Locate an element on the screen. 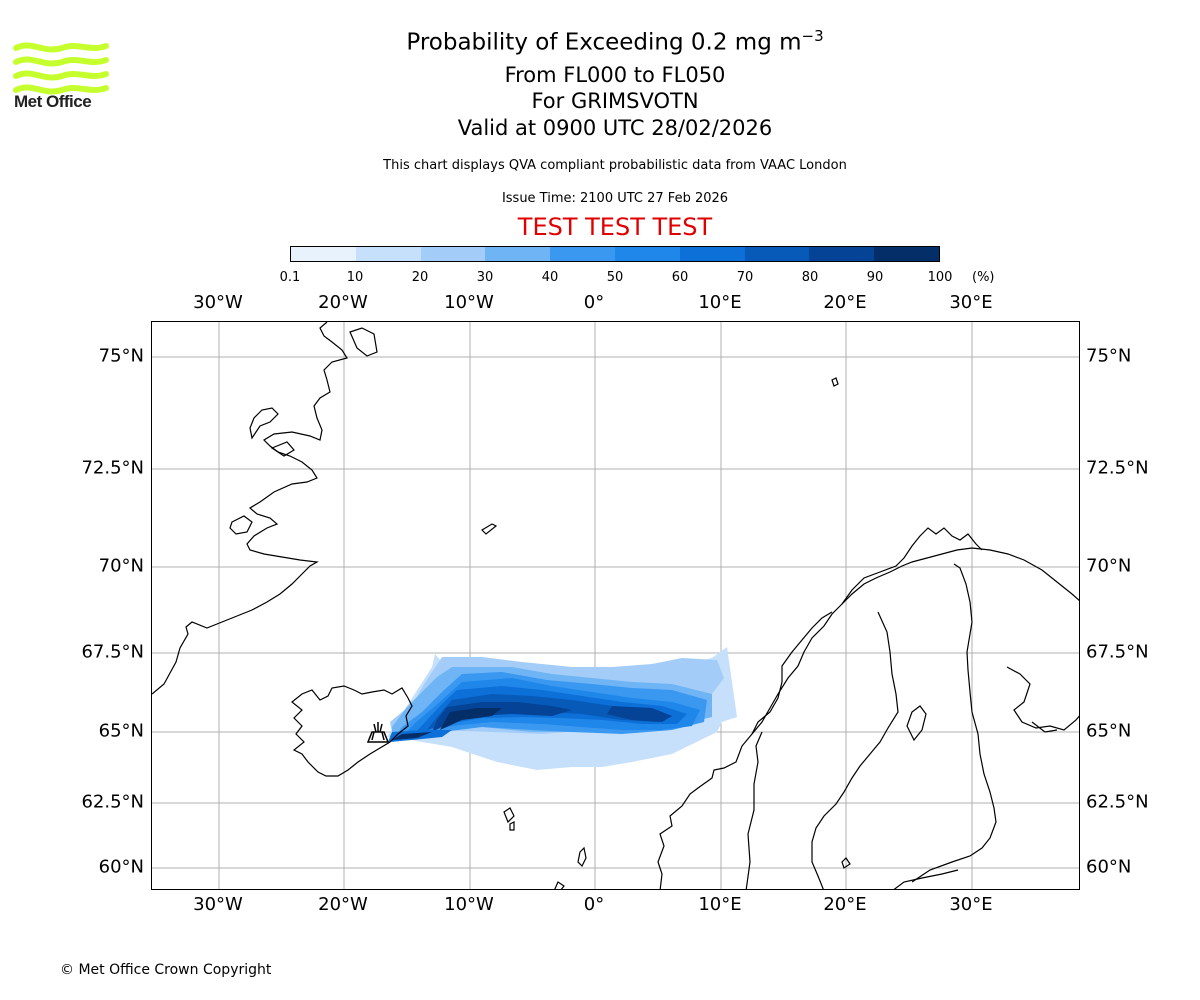 The width and height of the screenshot is (1200, 1000). colorbar is located at coordinates (615, 254).